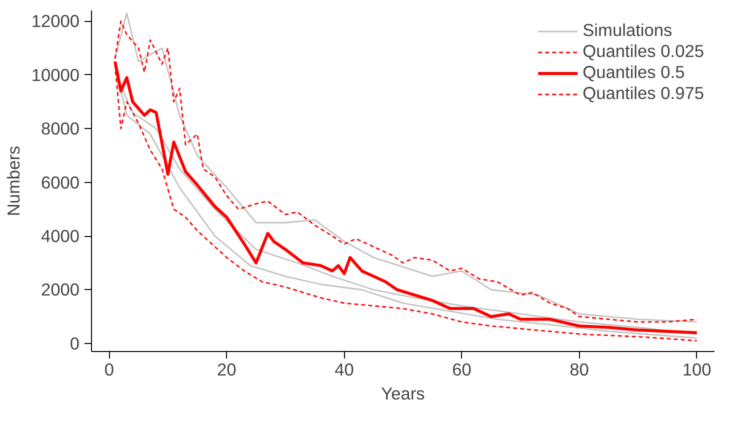  I want to click on x-tick-label: 100, so click(697, 370).